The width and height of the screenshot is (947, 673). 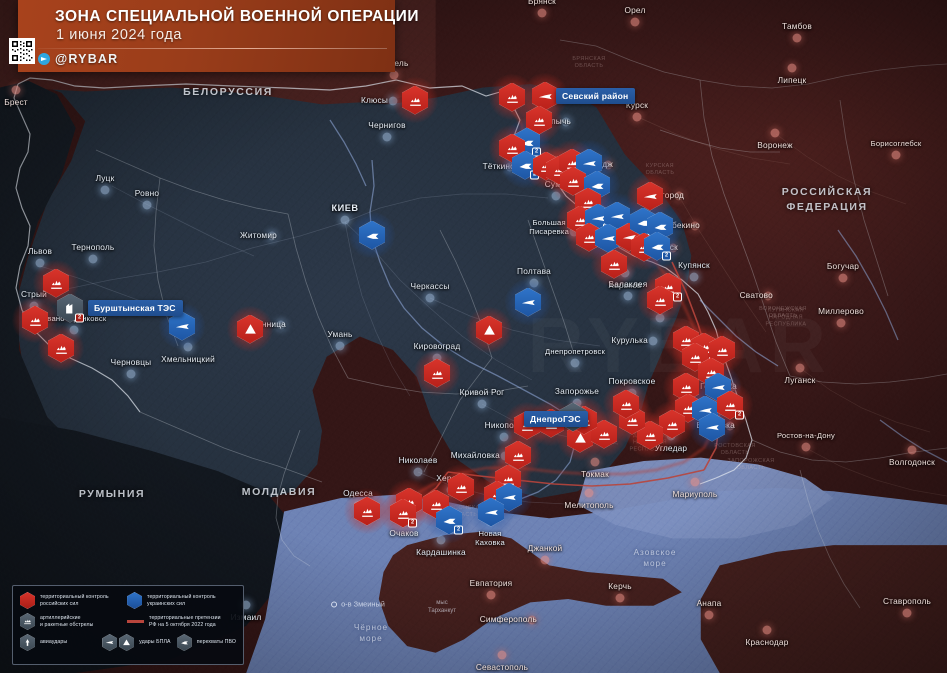 What do you see at coordinates (27, 600) in the screenshot?
I see `hexagon-red-icon` at bounding box center [27, 600].